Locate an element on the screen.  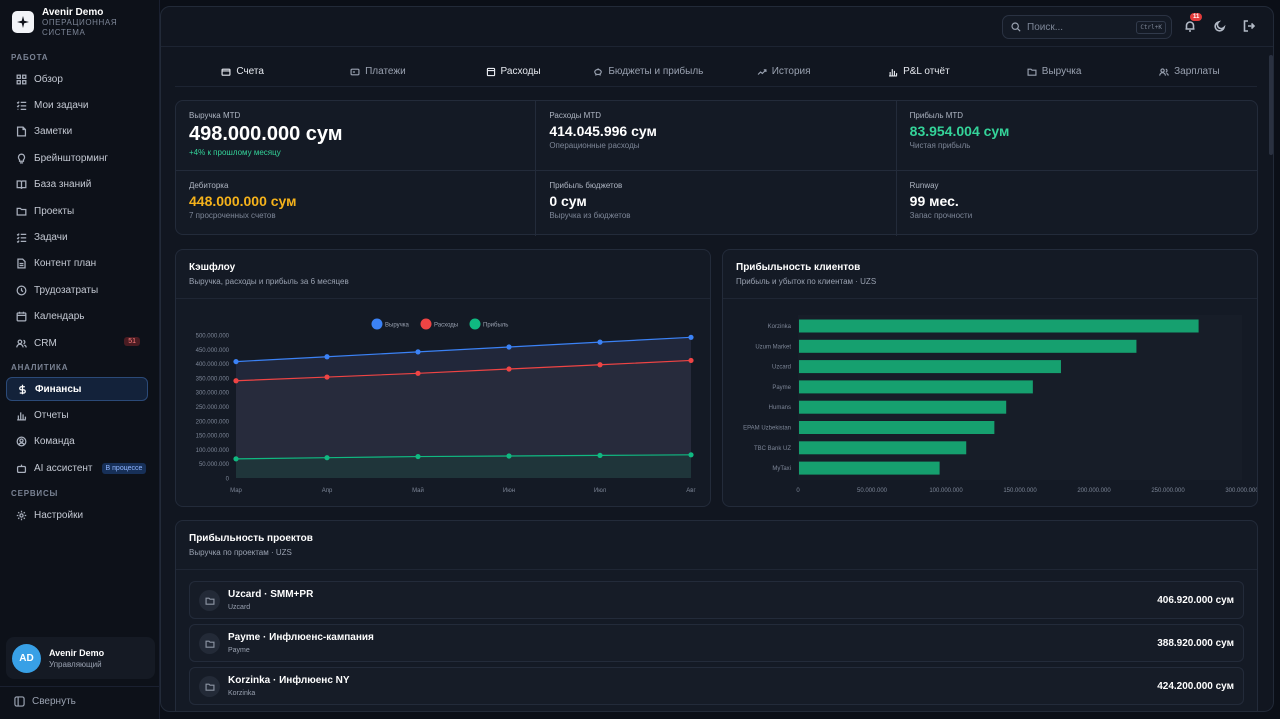
legend-item: Прибыль is located at coordinates (489, 324).